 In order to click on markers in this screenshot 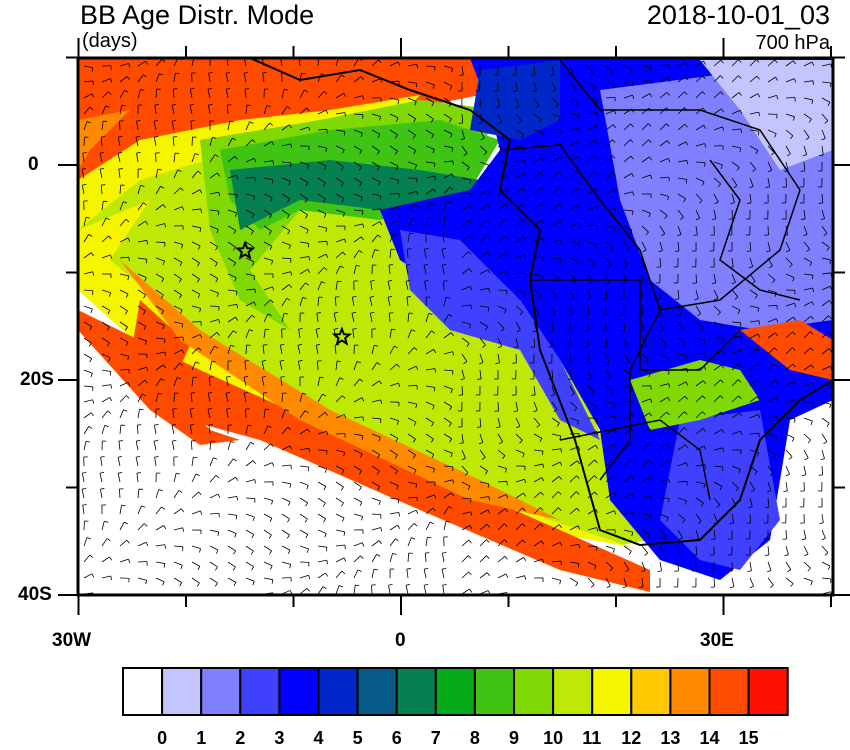, I will do `click(293, 293)`.